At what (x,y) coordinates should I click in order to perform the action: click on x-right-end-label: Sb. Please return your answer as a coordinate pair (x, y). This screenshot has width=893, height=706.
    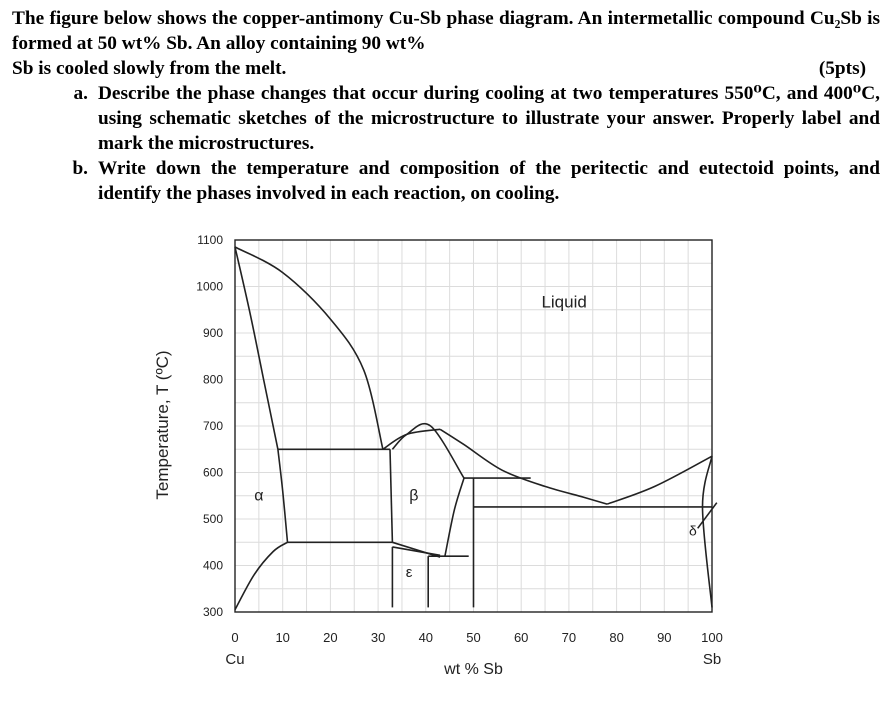
    Looking at the image, I should click on (712, 659).